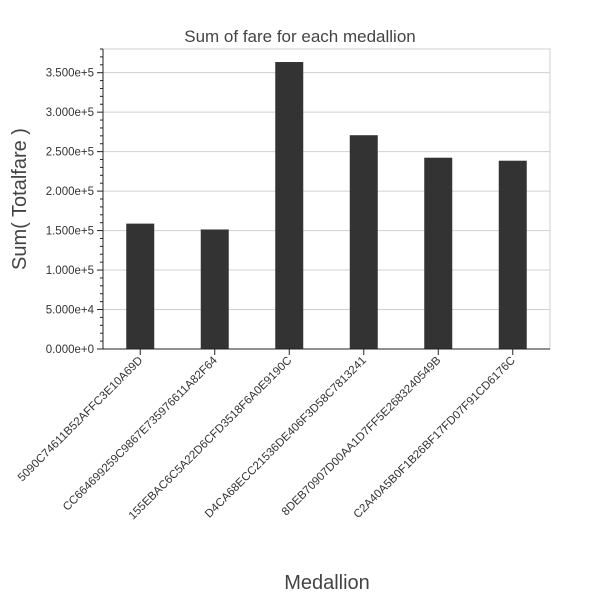 This screenshot has width=600, height=600. What do you see at coordinates (362, 436) in the screenshot?
I see `x-tick-label: 8DEB70907D00AA1D7FF5E2683240549B` at bounding box center [362, 436].